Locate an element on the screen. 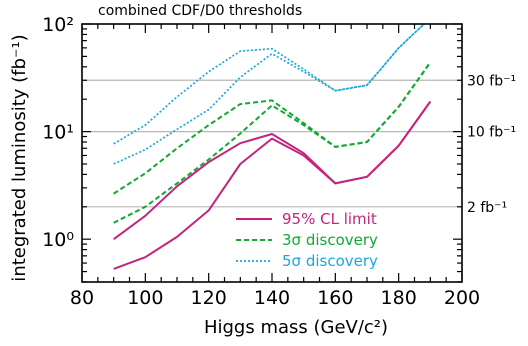 The image size is (528, 346). x-axis-label: Higgs mass (GeV/c²) is located at coordinates (296, 327).